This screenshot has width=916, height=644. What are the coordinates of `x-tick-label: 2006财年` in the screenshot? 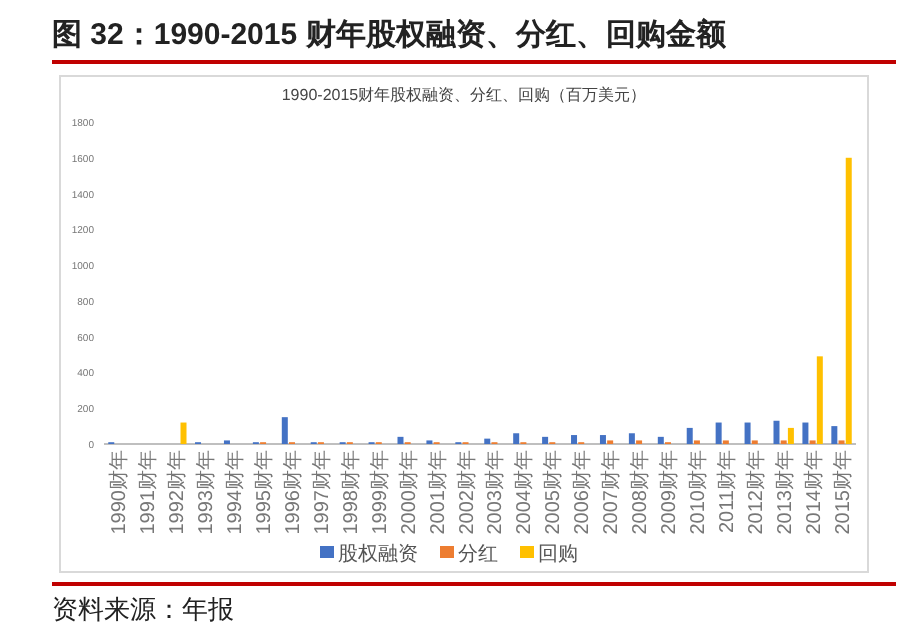 It's located at (582, 492).